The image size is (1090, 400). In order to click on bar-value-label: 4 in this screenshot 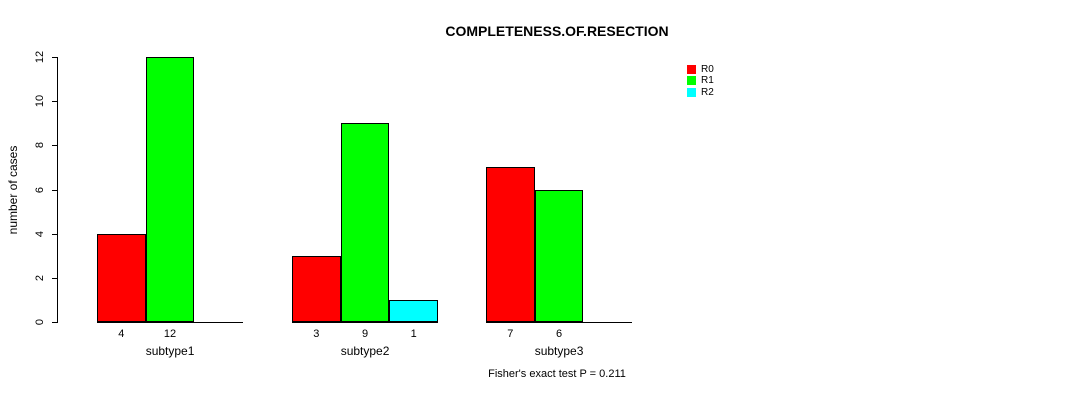, I will do `click(121, 334)`.